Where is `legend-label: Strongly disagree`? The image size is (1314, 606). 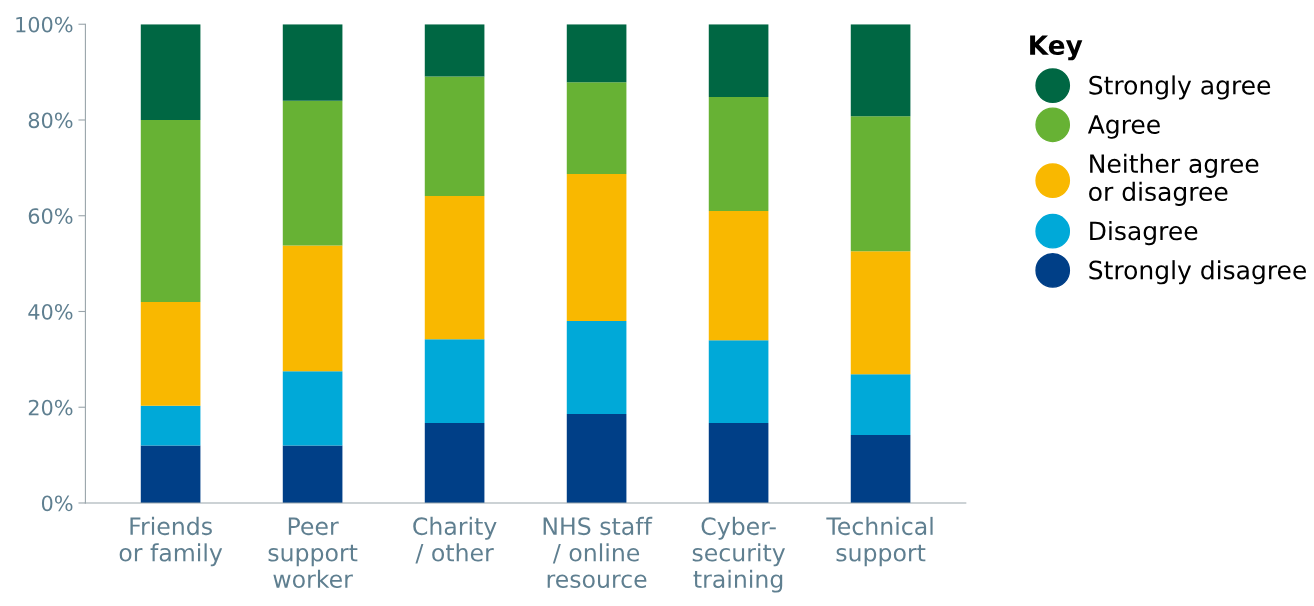 legend-label: Strongly disagree is located at coordinates (1197, 272).